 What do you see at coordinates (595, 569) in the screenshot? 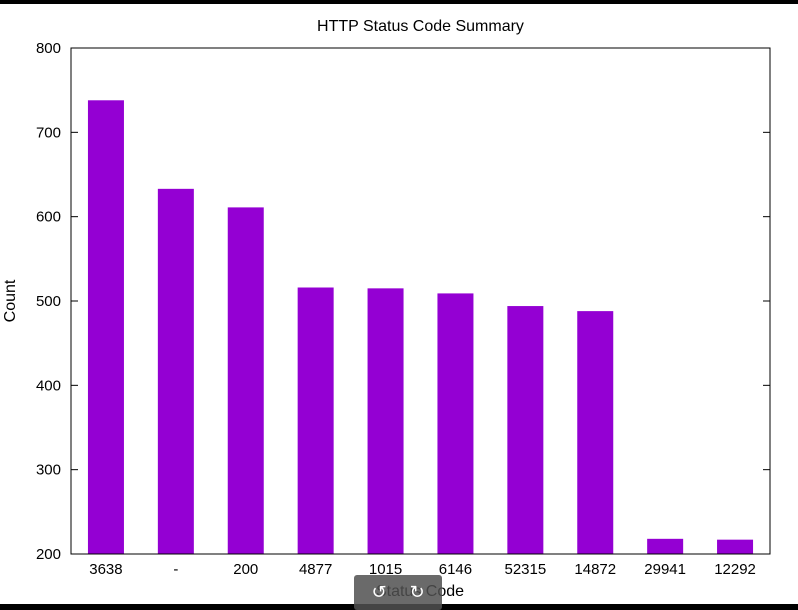
I see `x-tick-label: 14872` at bounding box center [595, 569].